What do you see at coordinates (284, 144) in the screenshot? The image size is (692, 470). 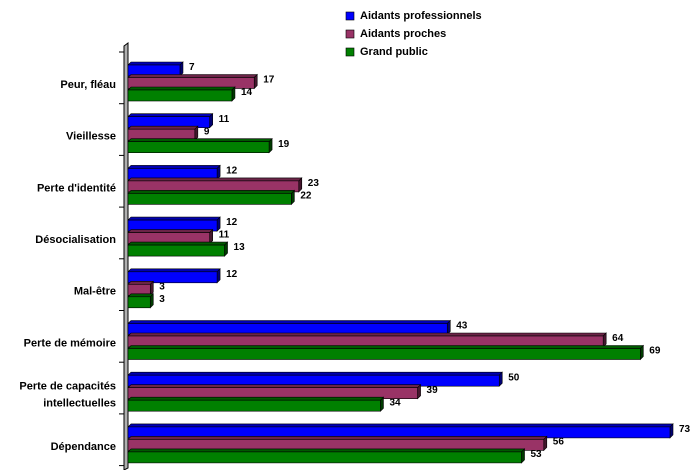 I see `value-label: 19` at bounding box center [284, 144].